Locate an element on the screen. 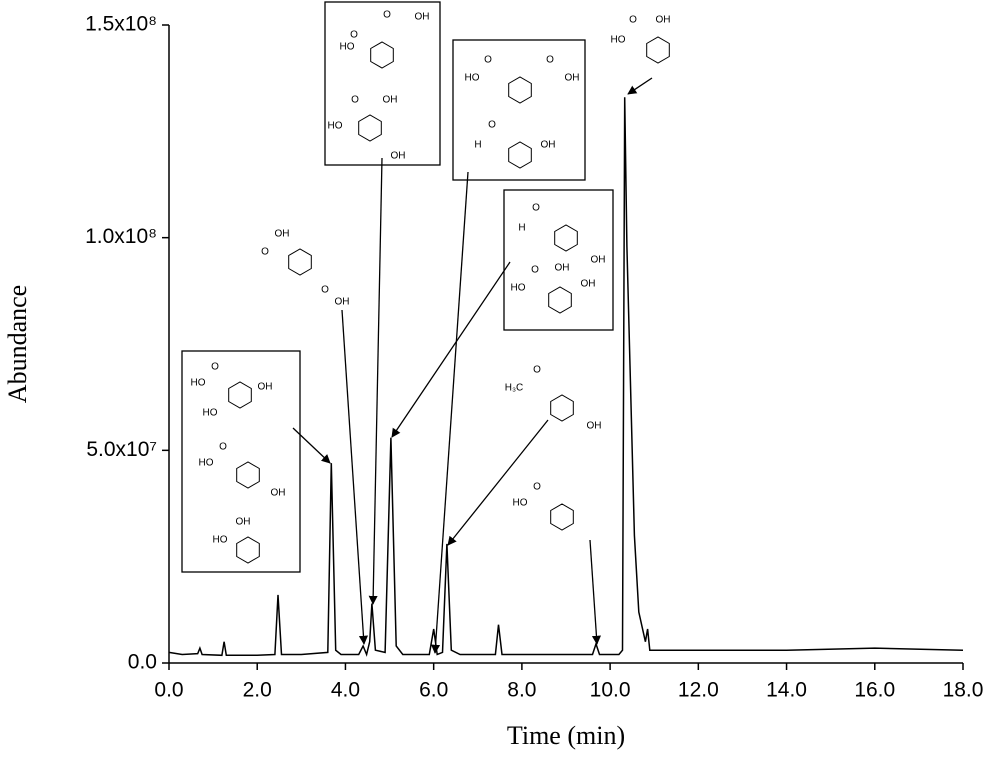 Image resolution: width=991 pixels, height=758 pixels. molecule: O OH OH HO is located at coordinates (553, 288).